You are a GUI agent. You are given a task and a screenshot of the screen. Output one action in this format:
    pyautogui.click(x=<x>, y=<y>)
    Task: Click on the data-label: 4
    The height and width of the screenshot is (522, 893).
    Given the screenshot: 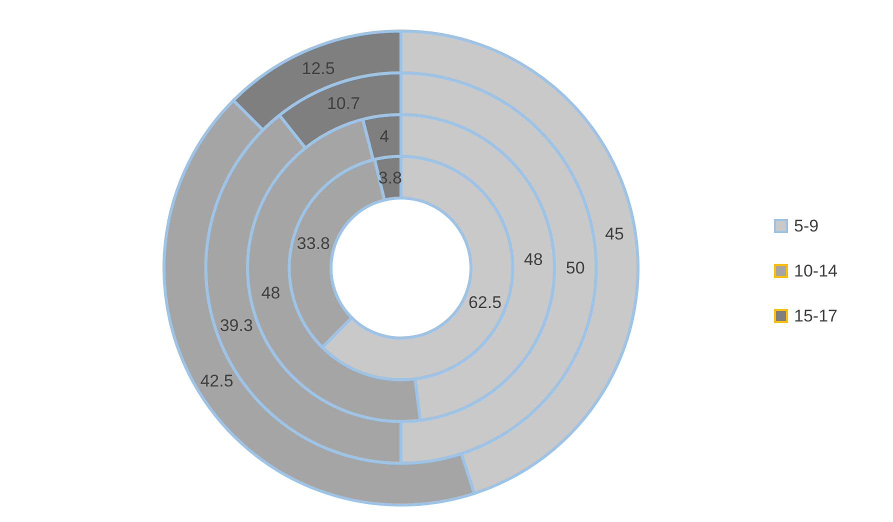 What is the action you would take?
    pyautogui.click(x=385, y=136)
    